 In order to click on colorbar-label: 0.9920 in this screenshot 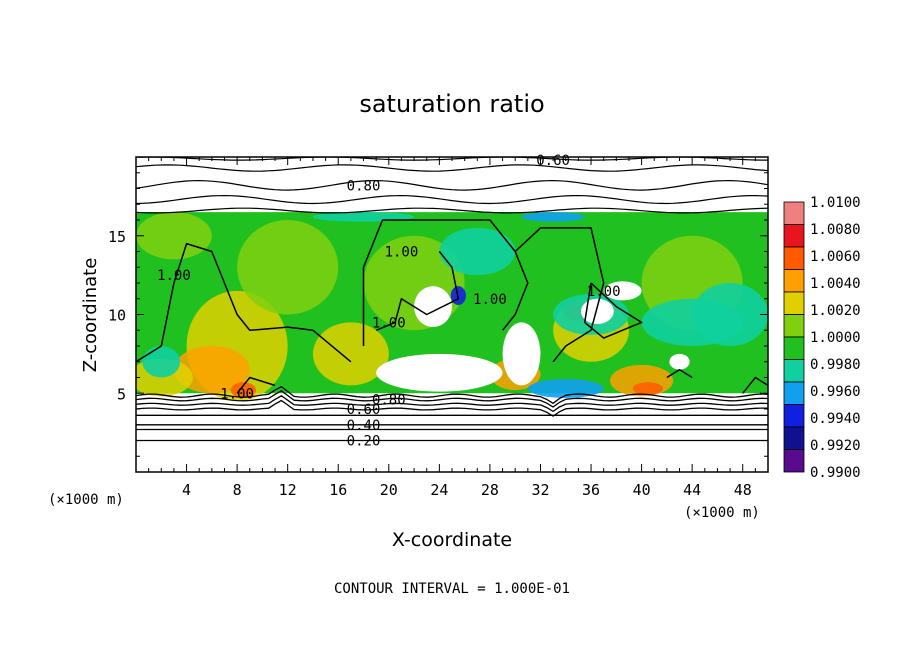, I will do `click(835, 446)`.